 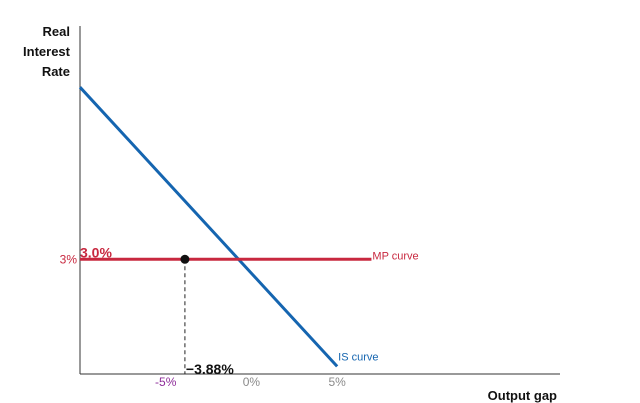 I want to click on equilibrium-gap-label: −3.88%, so click(x=210, y=369).